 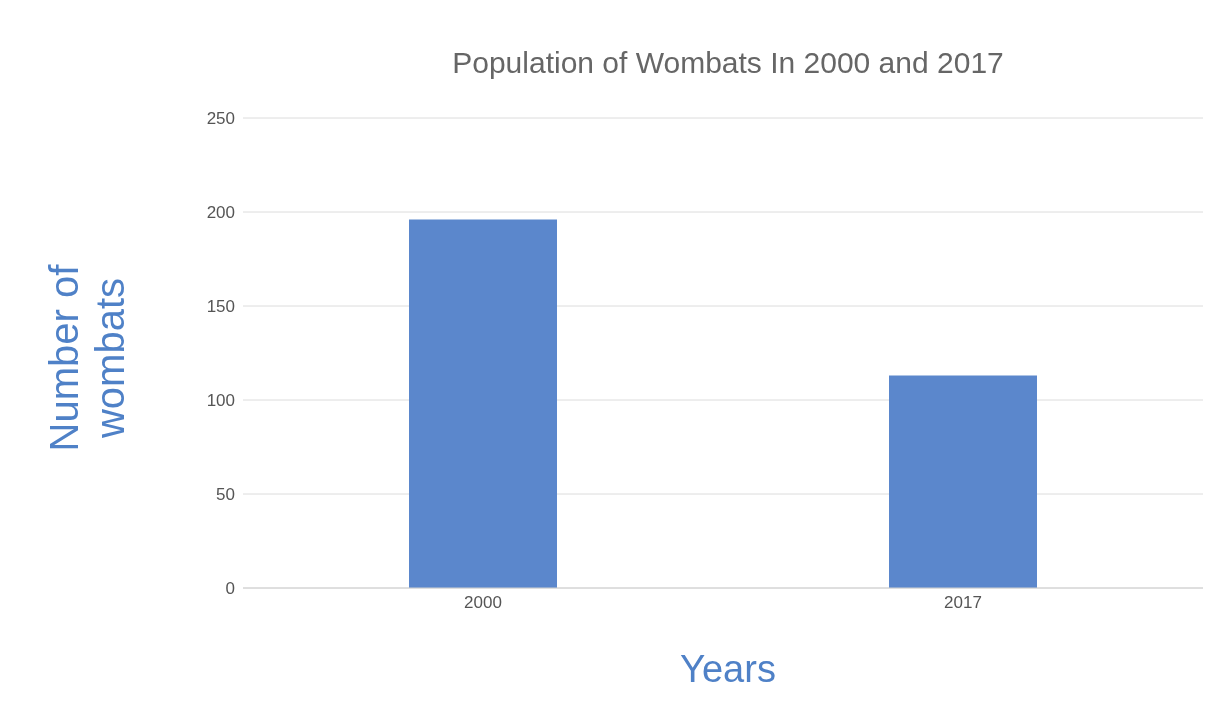 What do you see at coordinates (225, 495) in the screenshot?
I see `y-tick-label: 50` at bounding box center [225, 495].